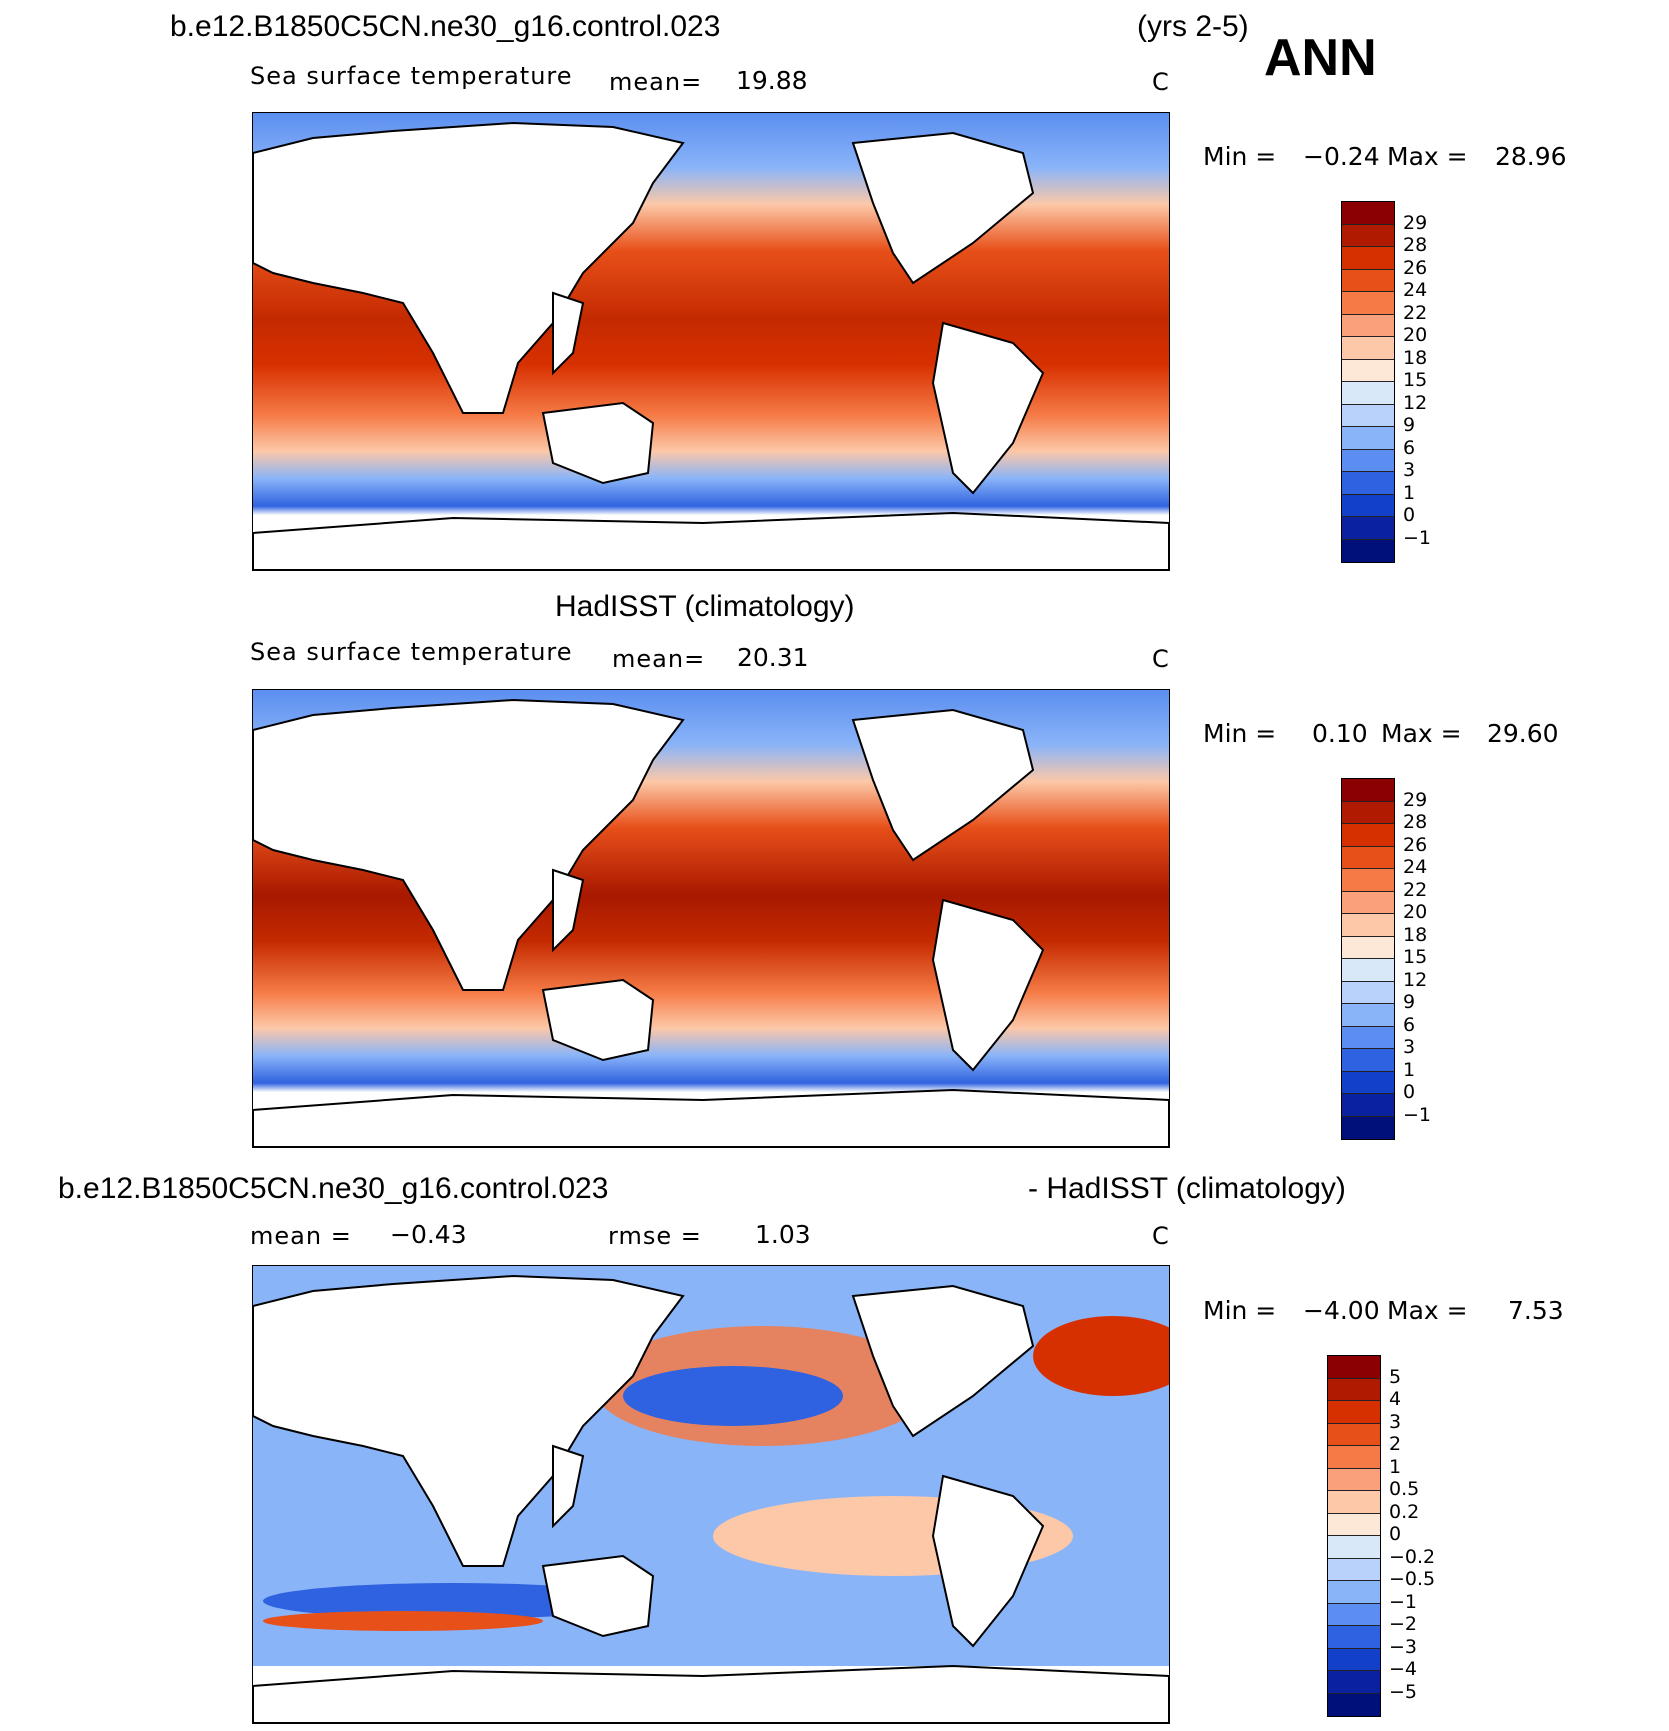 Image resolution: width=1669 pixels, height=1731 pixels. I want to click on panel3-mean-label: mean =, so click(301, 1236).